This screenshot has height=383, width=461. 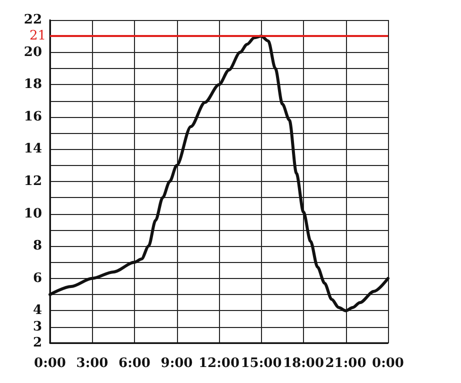 What do you see at coordinates (134, 363) in the screenshot?
I see `x-tick-label: 6:00` at bounding box center [134, 363].